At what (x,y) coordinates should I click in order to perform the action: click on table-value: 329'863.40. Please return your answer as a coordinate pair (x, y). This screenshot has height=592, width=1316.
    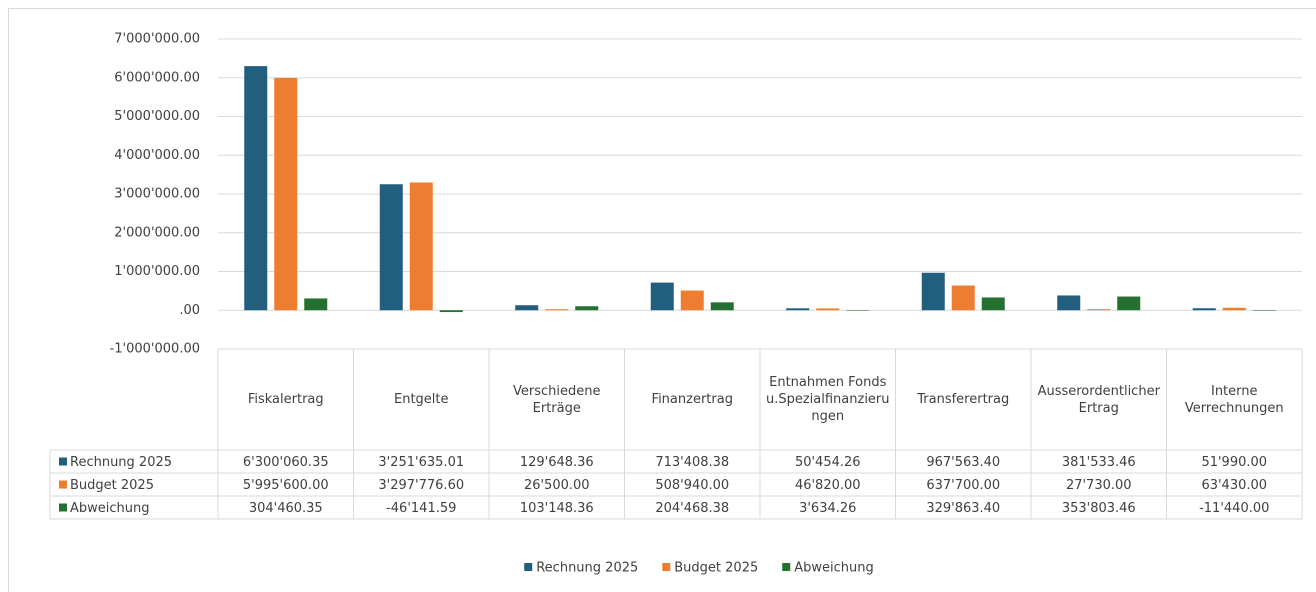
    Looking at the image, I should click on (963, 508).